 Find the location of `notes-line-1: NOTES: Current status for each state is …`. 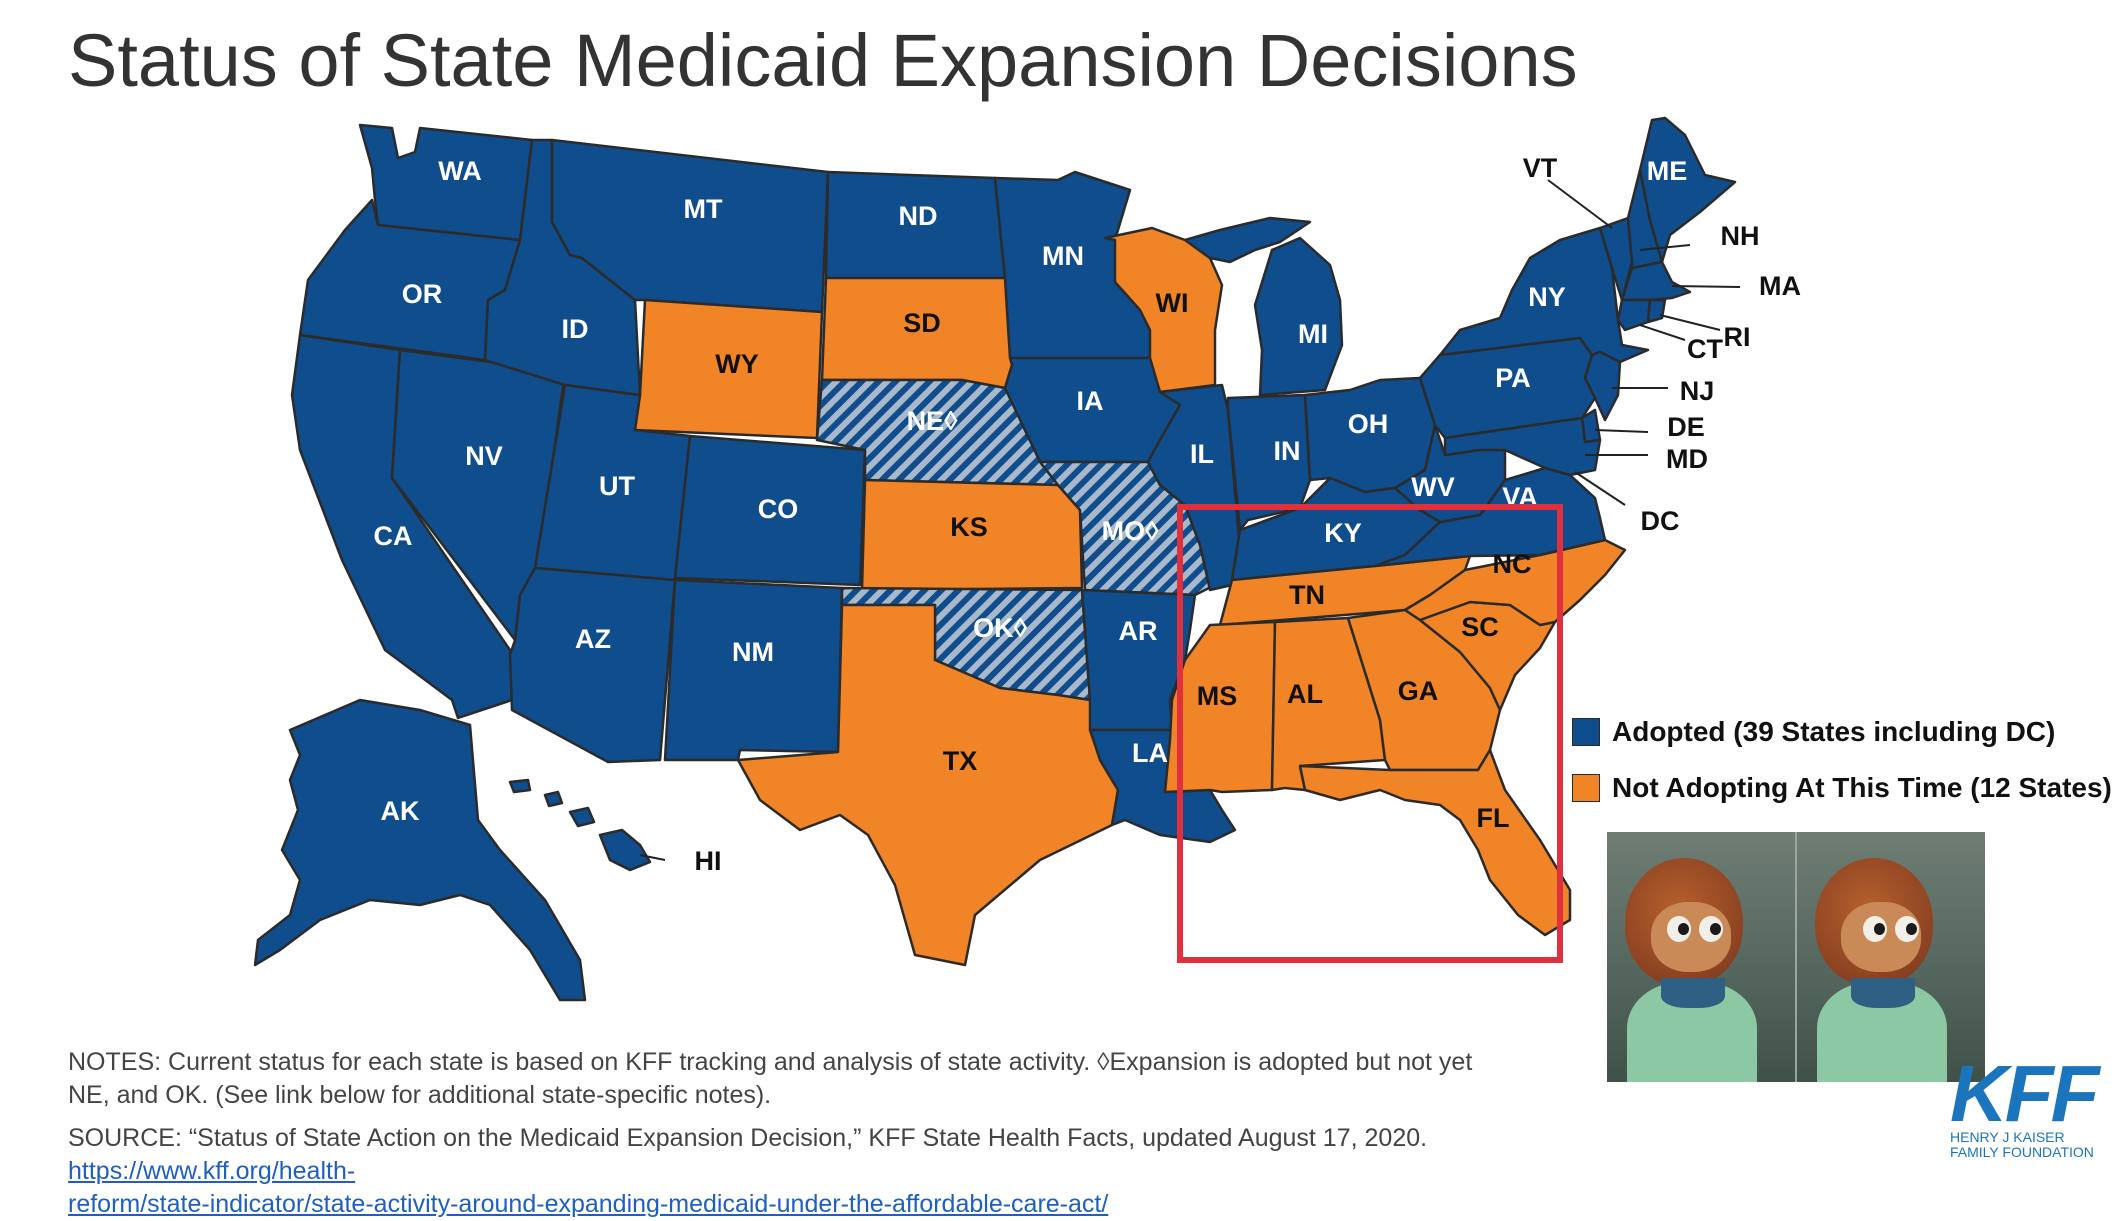

notes-line-1: NOTES: Current status for each state is … is located at coordinates (770, 1062).